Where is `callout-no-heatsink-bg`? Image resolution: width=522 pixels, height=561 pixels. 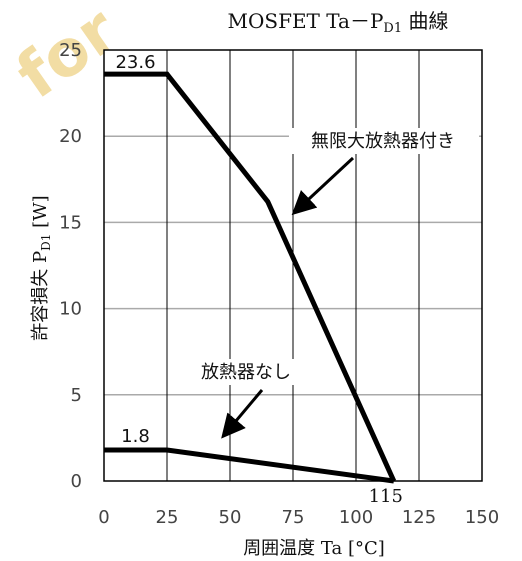 callout-no-heatsink-bg is located at coordinates (247, 372).